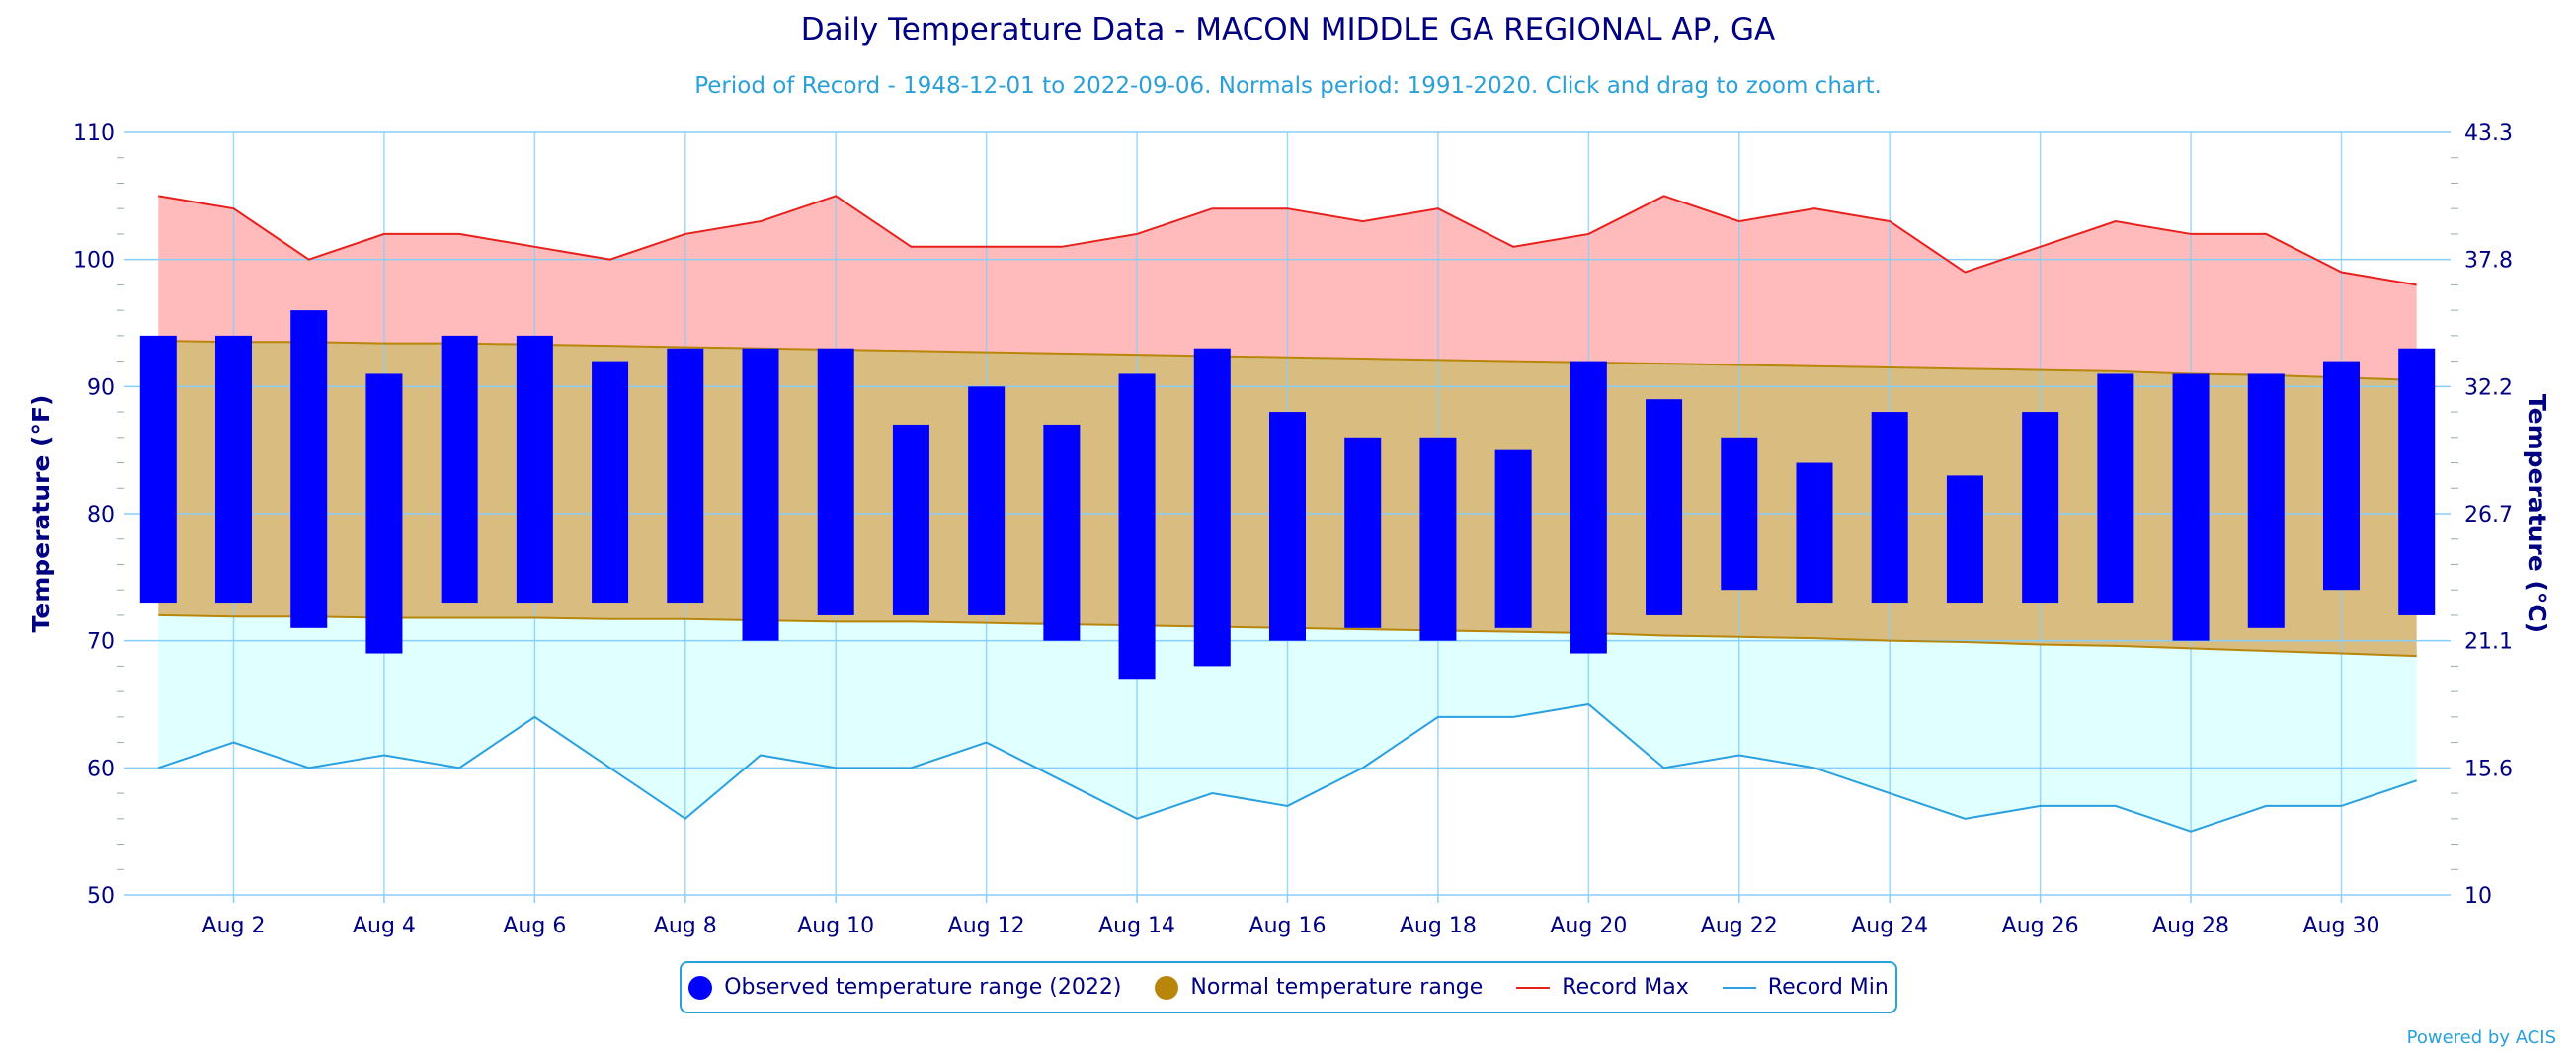  I want to click on y-right-tick-label: 15.6, so click(2488, 769).